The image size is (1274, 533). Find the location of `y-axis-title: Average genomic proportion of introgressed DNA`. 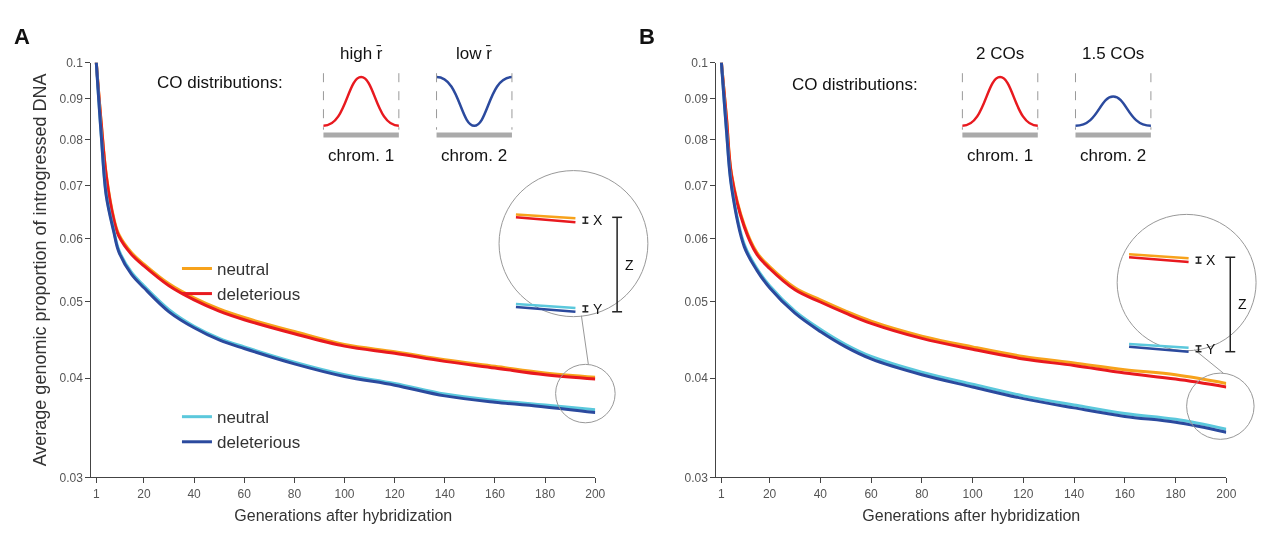

y-axis-title: Average genomic proportion of introgressed DNA is located at coordinates (39, 270).